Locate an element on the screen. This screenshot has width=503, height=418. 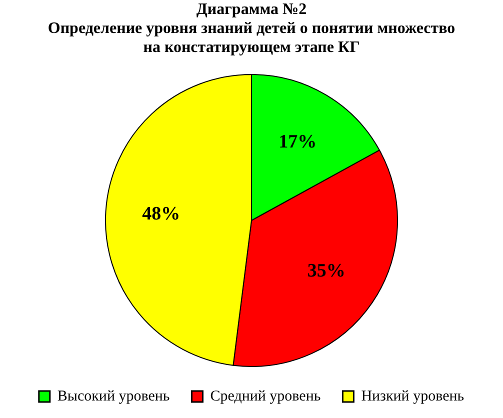
legend-label: Высокий уровень is located at coordinates (113, 396).